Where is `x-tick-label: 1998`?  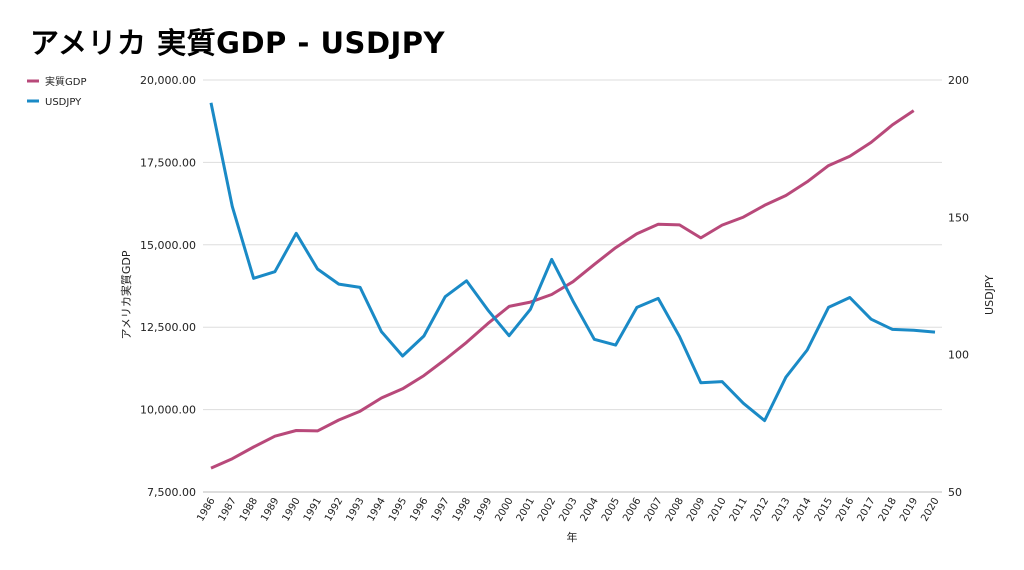 x-tick-label: 1998 is located at coordinates (462, 510).